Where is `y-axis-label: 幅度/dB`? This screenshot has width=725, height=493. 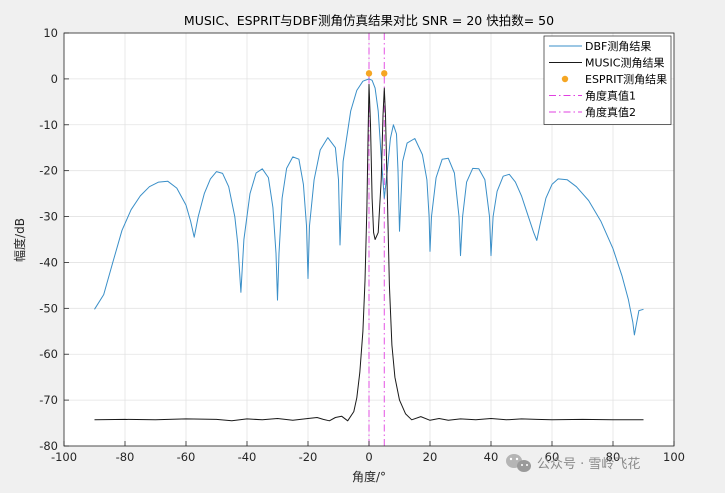 y-axis-label: 幅度/dB is located at coordinates (19, 240).